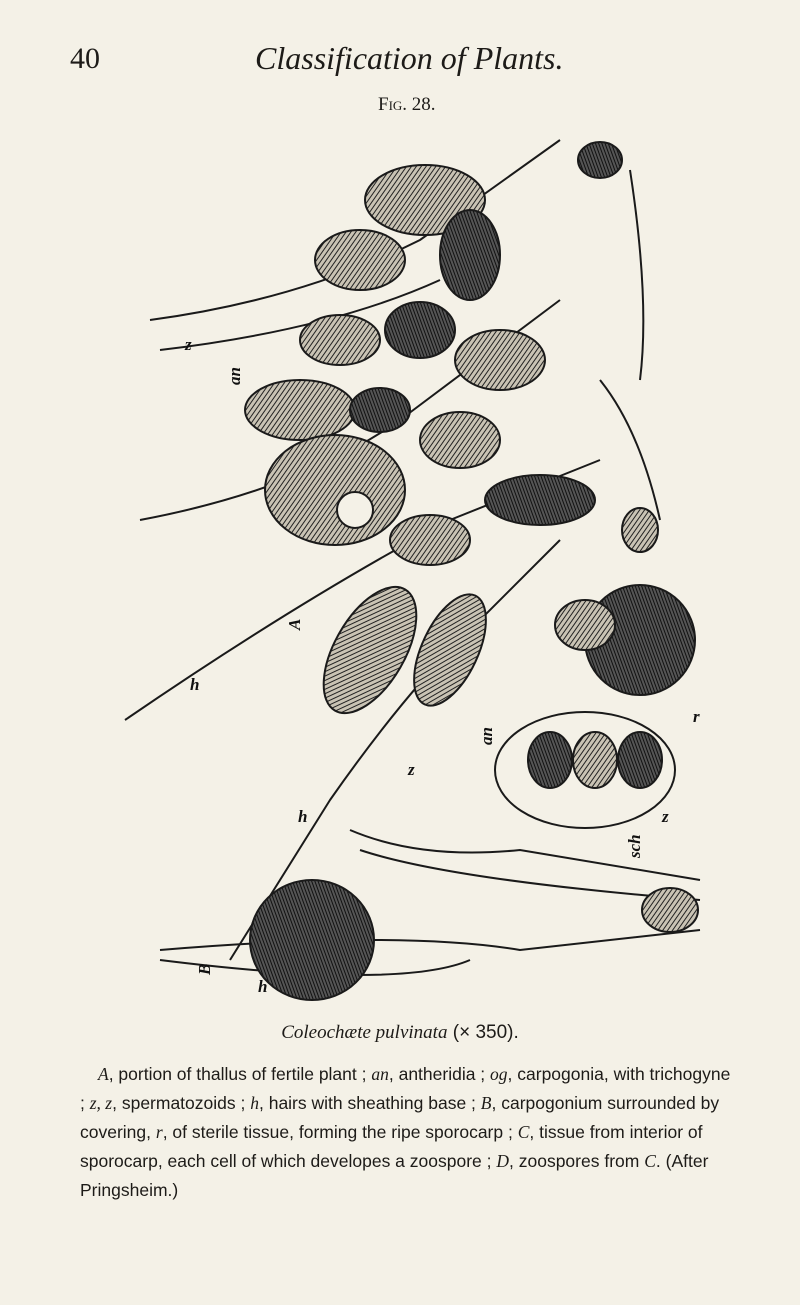 This screenshot has width=800, height=1305. I want to click on caption-text: , hairs with sheathing base ;, so click(369, 1103).